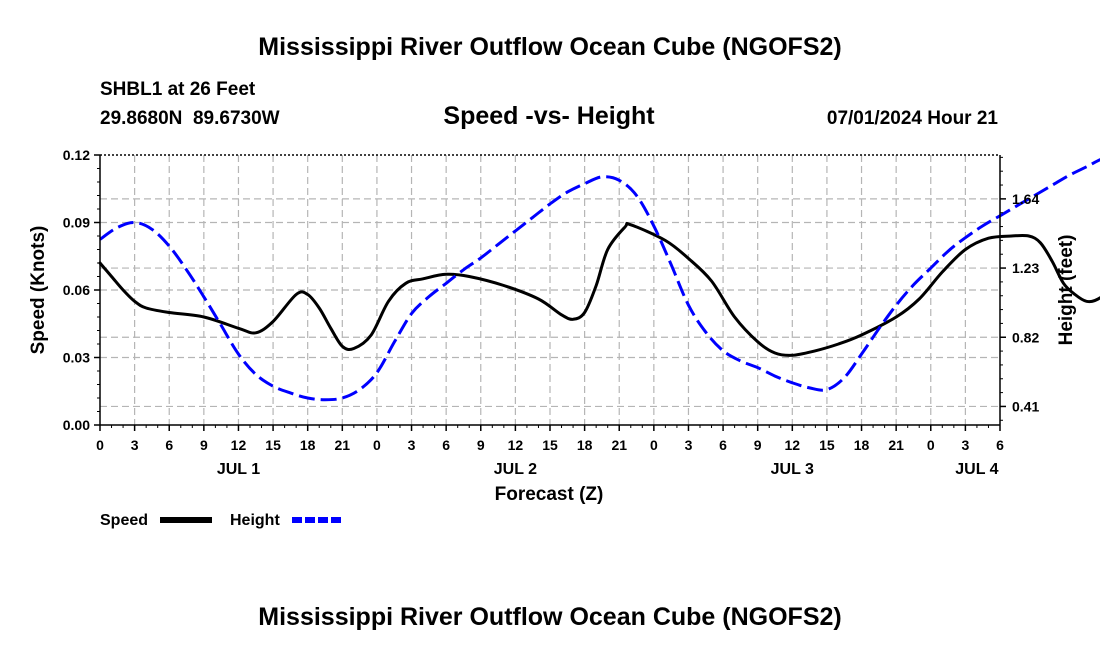 This screenshot has height=650, width=1100. Describe the element at coordinates (976, 469) in the screenshot. I see `x-date-label: JUL 4` at that location.